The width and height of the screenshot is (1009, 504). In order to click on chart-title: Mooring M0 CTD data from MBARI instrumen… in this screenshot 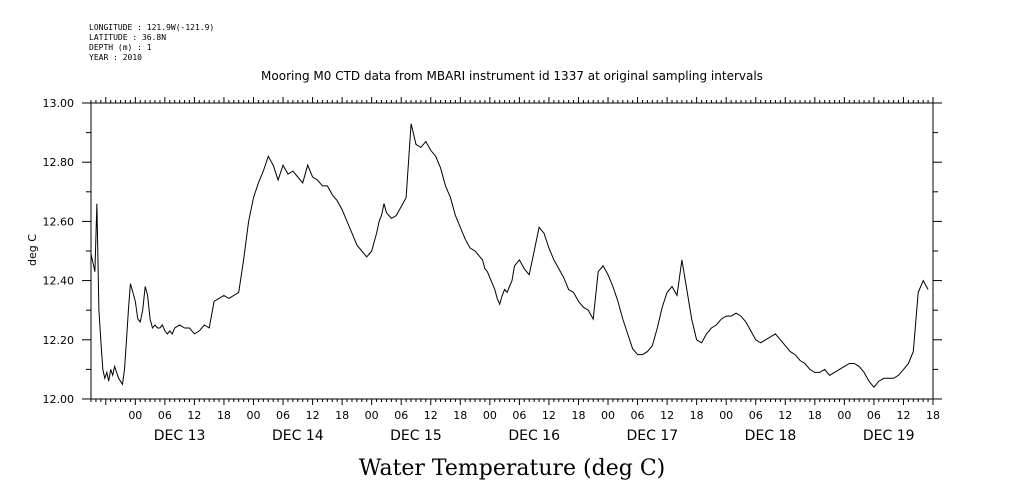, I will do `click(512, 76)`.